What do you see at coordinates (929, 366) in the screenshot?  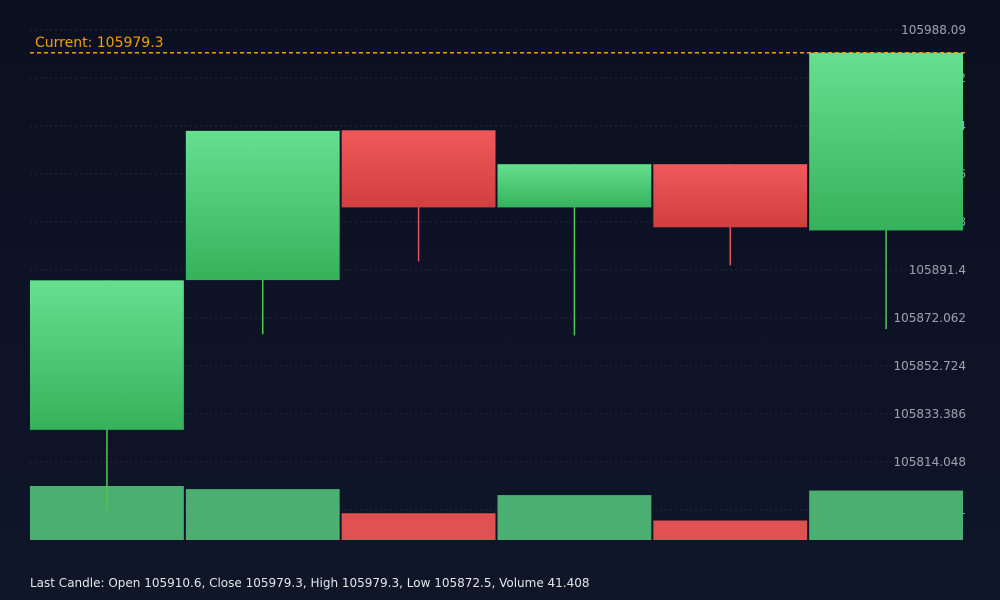 I see `y-tick-label: 105852.724` at bounding box center [929, 366].